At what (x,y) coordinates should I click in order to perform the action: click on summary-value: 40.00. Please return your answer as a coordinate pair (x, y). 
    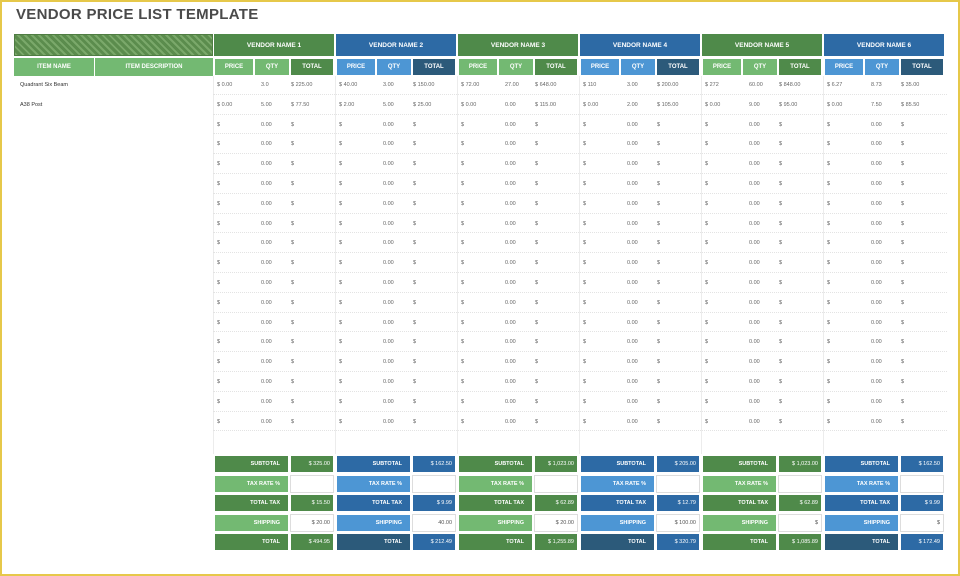
    Looking at the image, I should click on (434, 522).